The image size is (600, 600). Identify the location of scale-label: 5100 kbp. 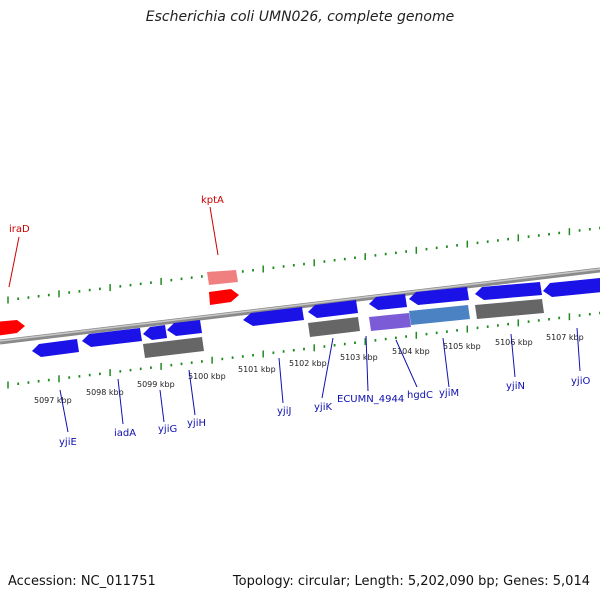
(207, 376).